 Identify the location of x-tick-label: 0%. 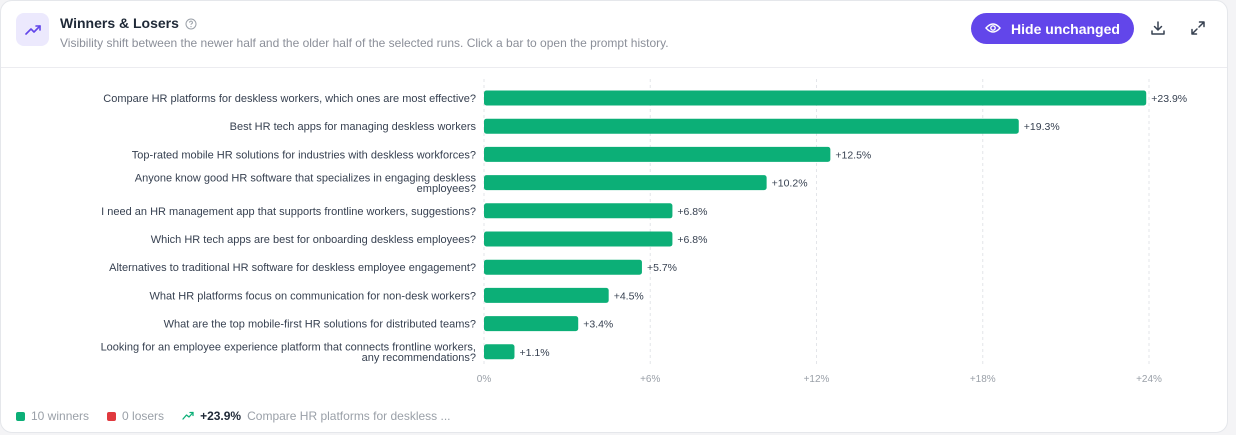
(484, 379).